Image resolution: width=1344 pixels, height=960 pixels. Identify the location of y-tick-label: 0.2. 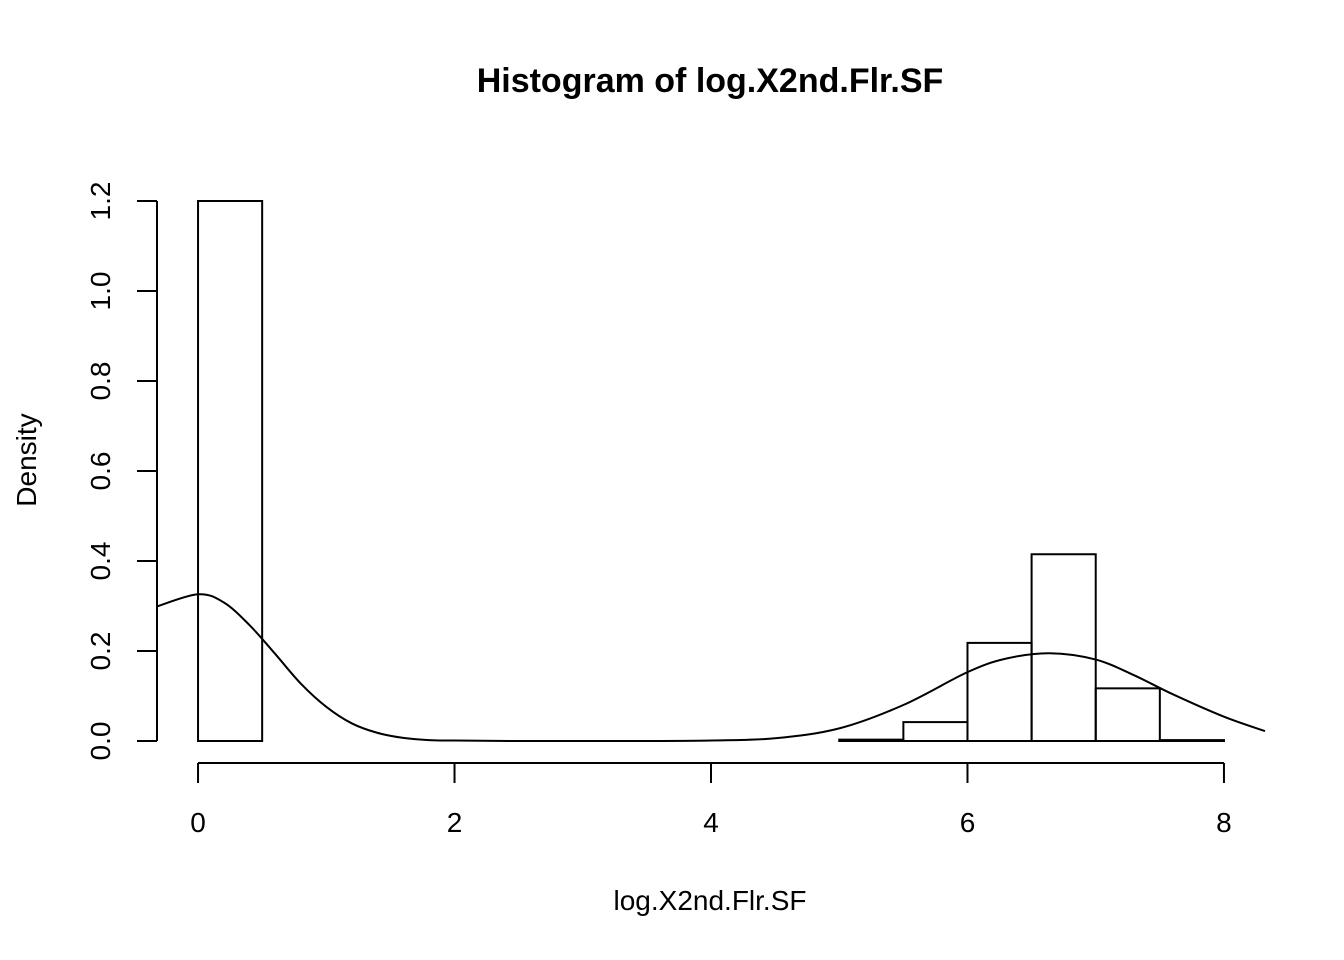
(100, 651).